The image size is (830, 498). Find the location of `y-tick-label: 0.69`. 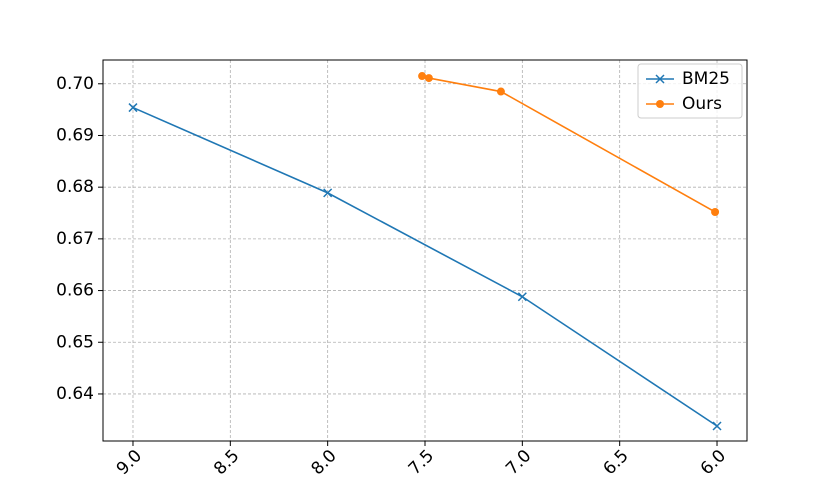

y-tick-label: 0.69 is located at coordinates (75, 135).